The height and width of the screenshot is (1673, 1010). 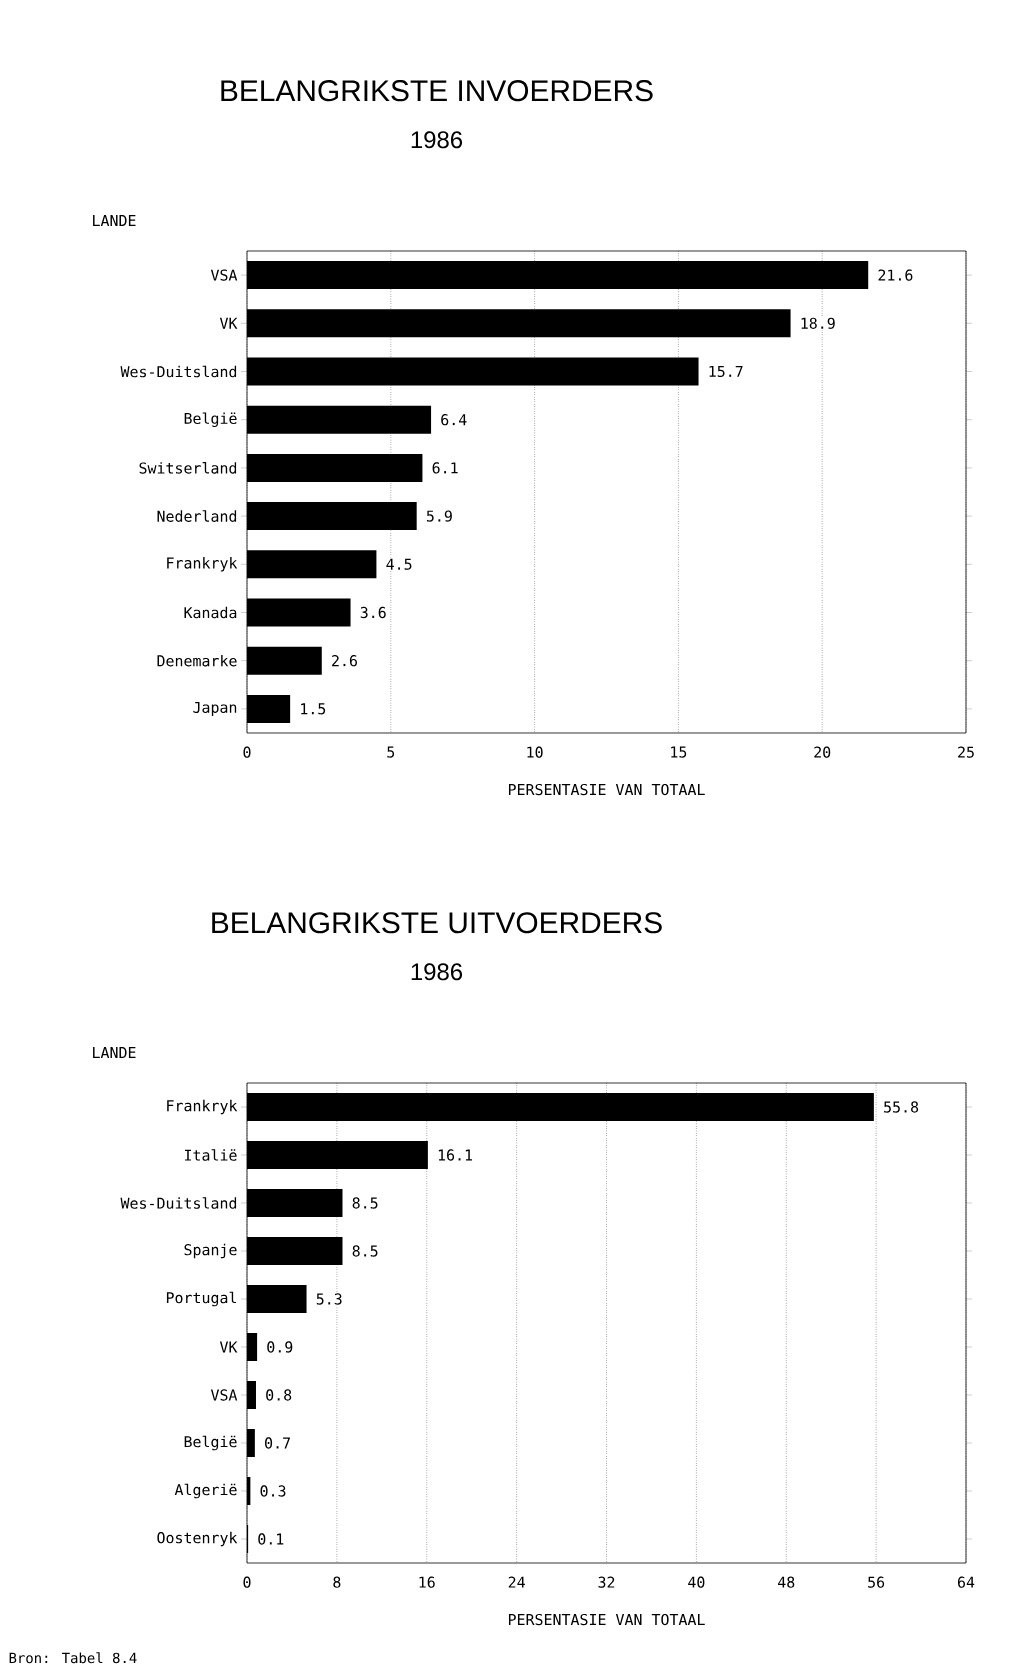 What do you see at coordinates (197, 1539) in the screenshot?
I see `y-tick-label: Oostenryk` at bounding box center [197, 1539].